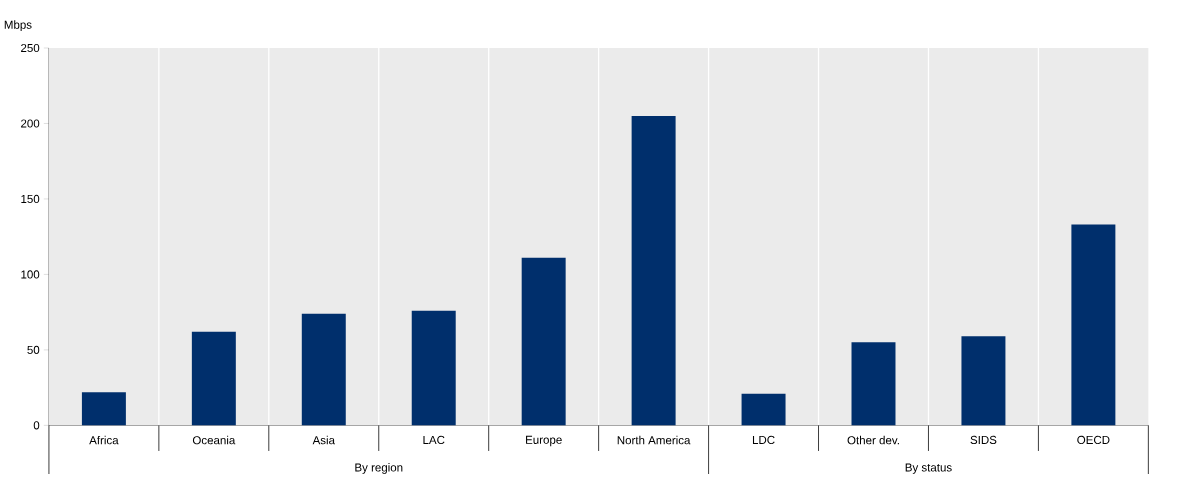  I want to click on x-tick-label: Europe, so click(544, 441).